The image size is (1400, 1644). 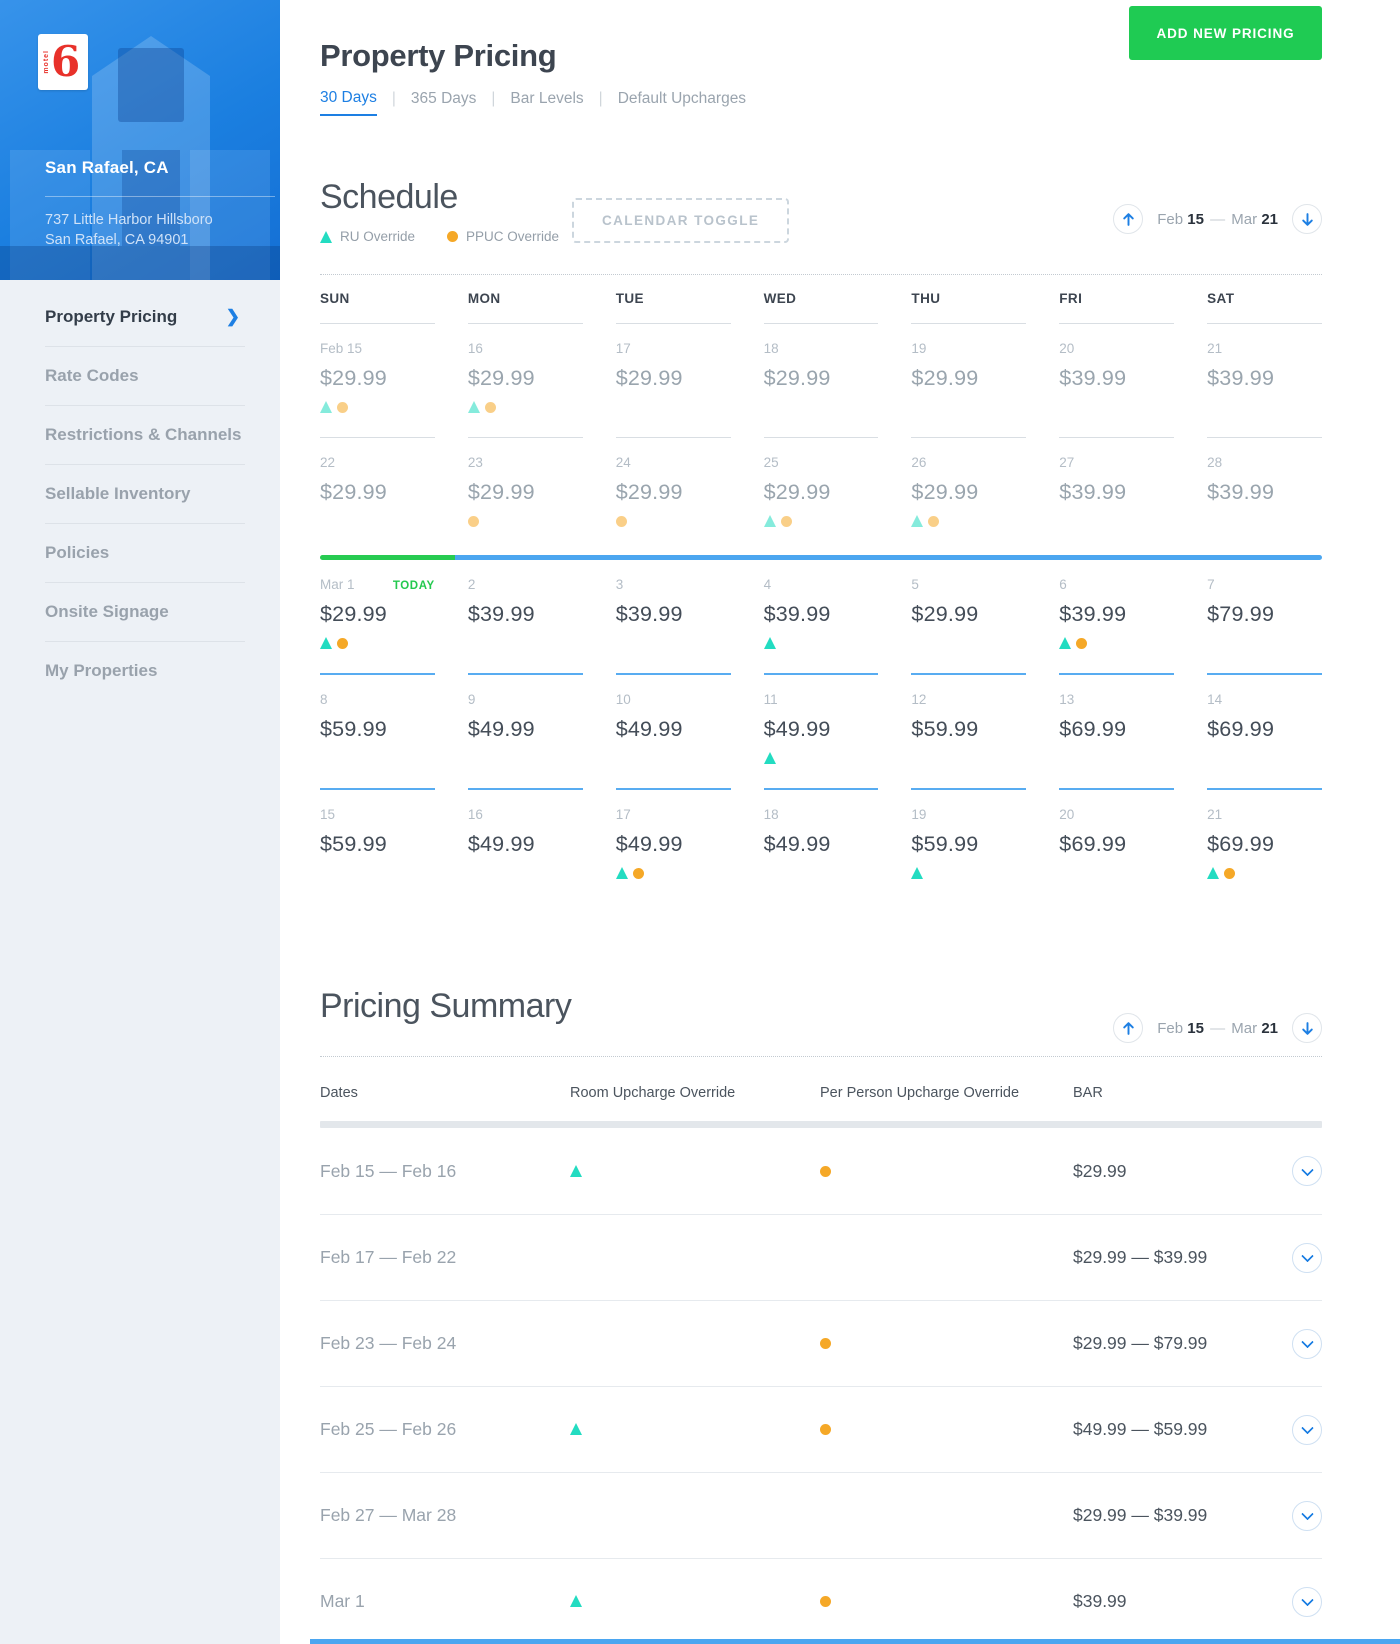 I want to click on tab-365-days: 365 Days, so click(x=443, y=98).